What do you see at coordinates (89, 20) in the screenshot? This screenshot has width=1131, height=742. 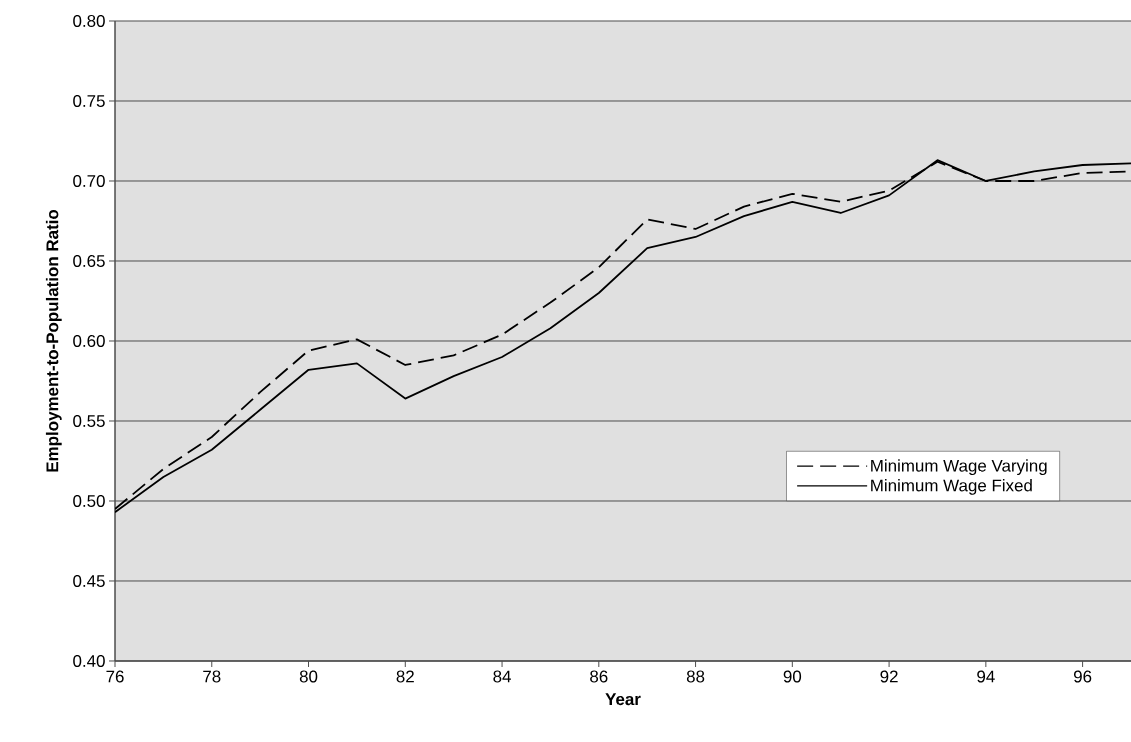 I see `y-tick-label: 0.80` at bounding box center [89, 20].